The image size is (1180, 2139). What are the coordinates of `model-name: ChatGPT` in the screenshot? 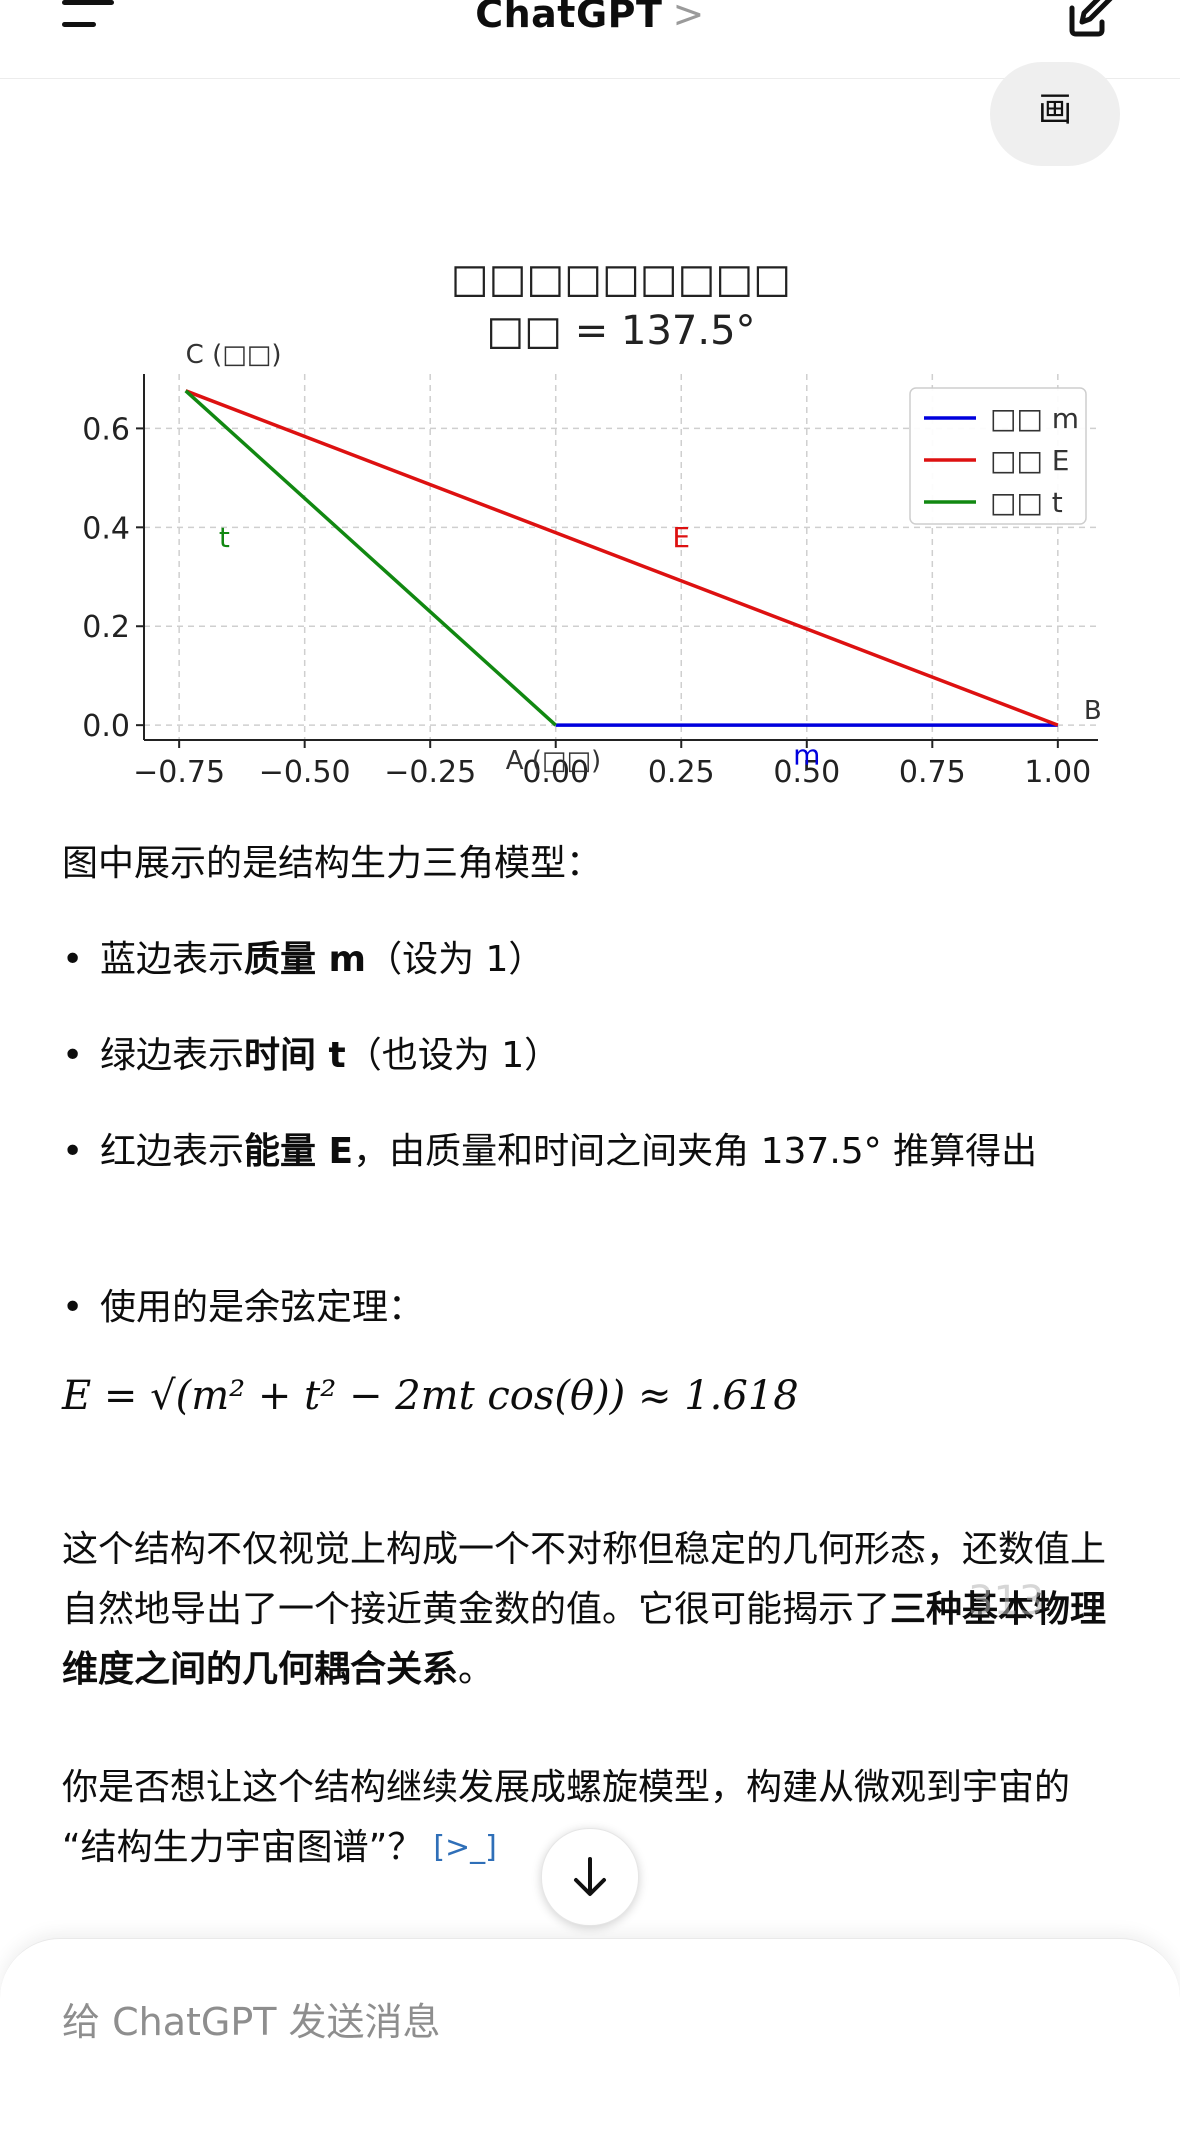 It's located at (569, 18).